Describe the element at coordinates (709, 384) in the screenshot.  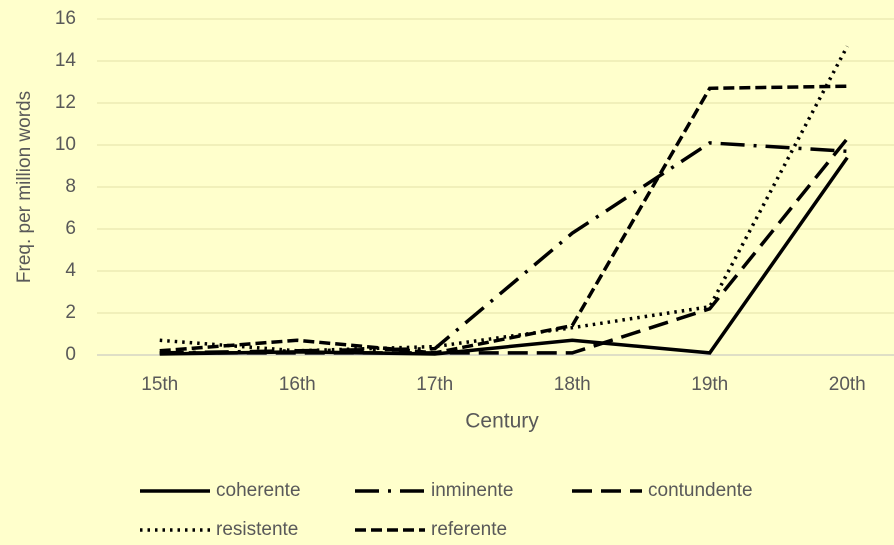
I see `x-tick-label: 19th` at that location.